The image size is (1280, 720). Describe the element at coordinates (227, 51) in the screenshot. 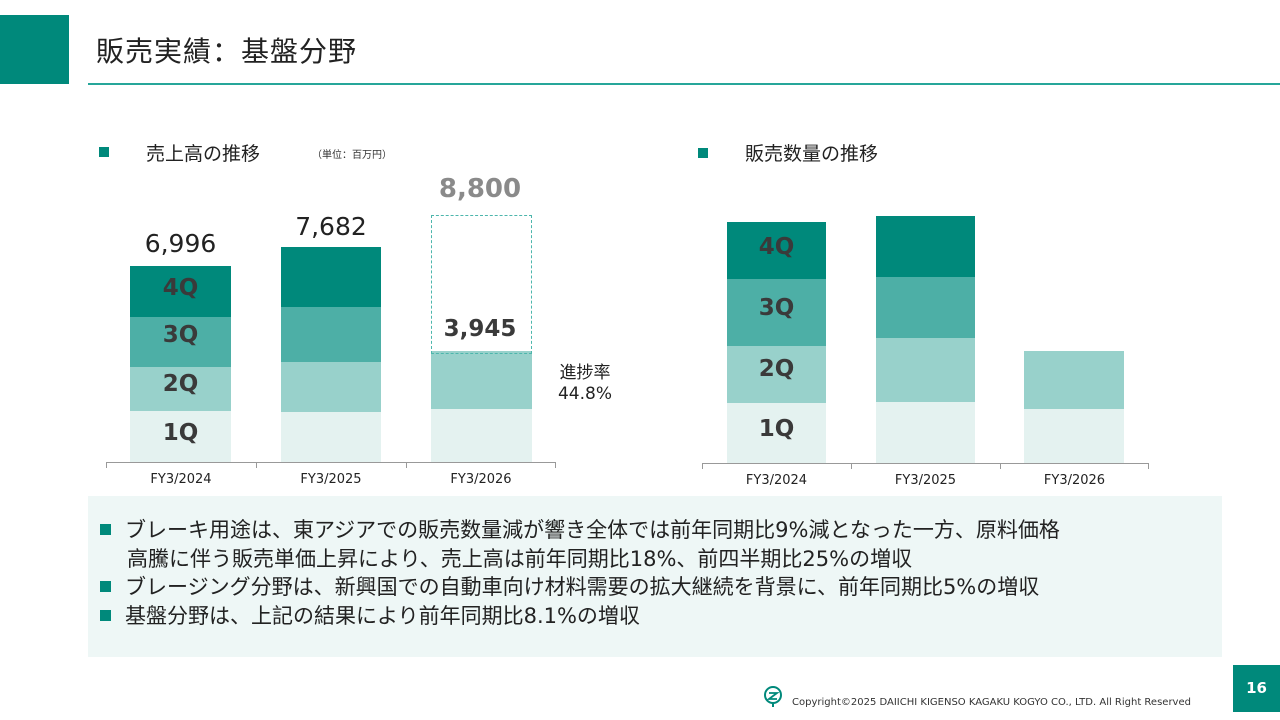

I see `page-title: 販売実績：基盤分野` at that location.